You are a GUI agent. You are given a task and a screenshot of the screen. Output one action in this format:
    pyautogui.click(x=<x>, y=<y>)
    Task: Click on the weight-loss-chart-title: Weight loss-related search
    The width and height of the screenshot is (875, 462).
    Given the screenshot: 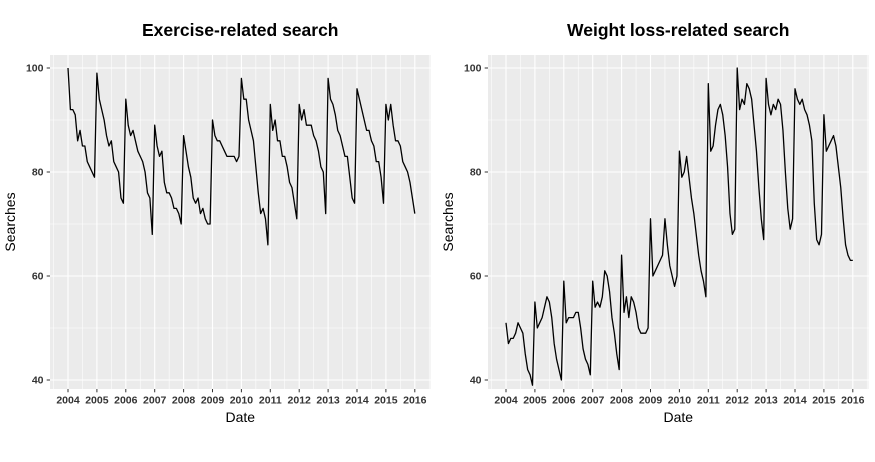 What is the action you would take?
    pyautogui.click(x=678, y=30)
    